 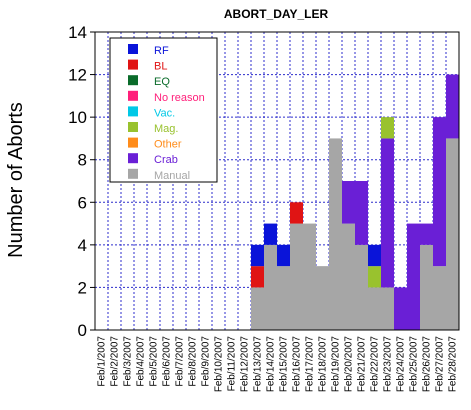 I want to click on x-tick-label: Feb/12/2007, so click(x=245, y=364).